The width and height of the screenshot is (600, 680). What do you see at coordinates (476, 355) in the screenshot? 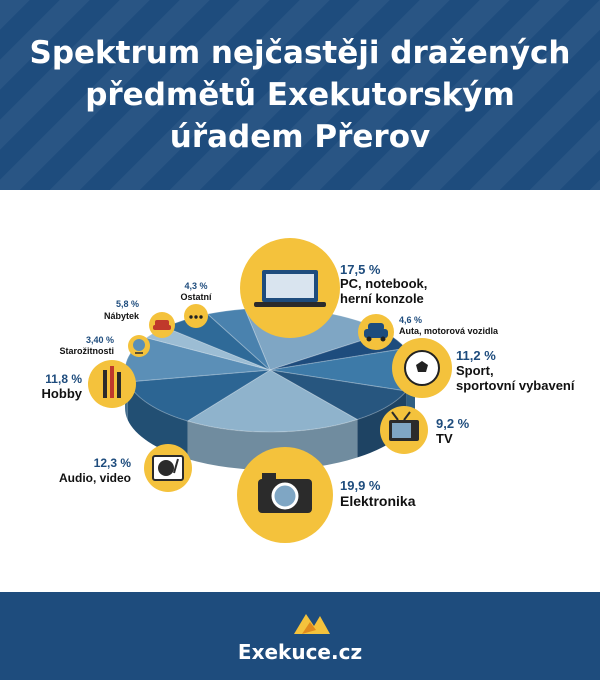
I see `label-sport-percent: 11,2 %` at bounding box center [476, 355].